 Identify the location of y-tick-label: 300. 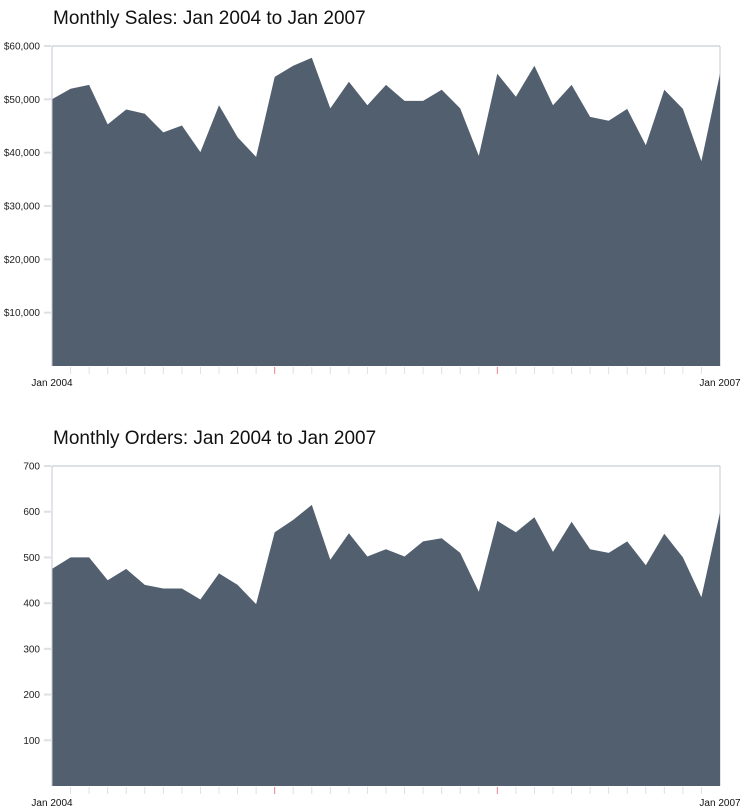
(31, 649).